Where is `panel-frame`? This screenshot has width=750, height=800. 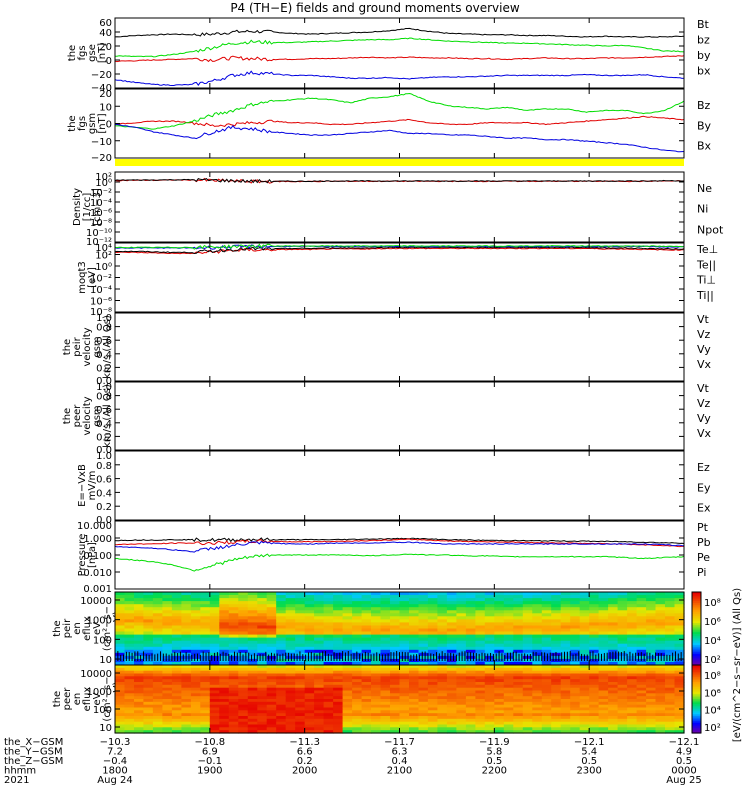
panel-frame is located at coordinates (399, 277).